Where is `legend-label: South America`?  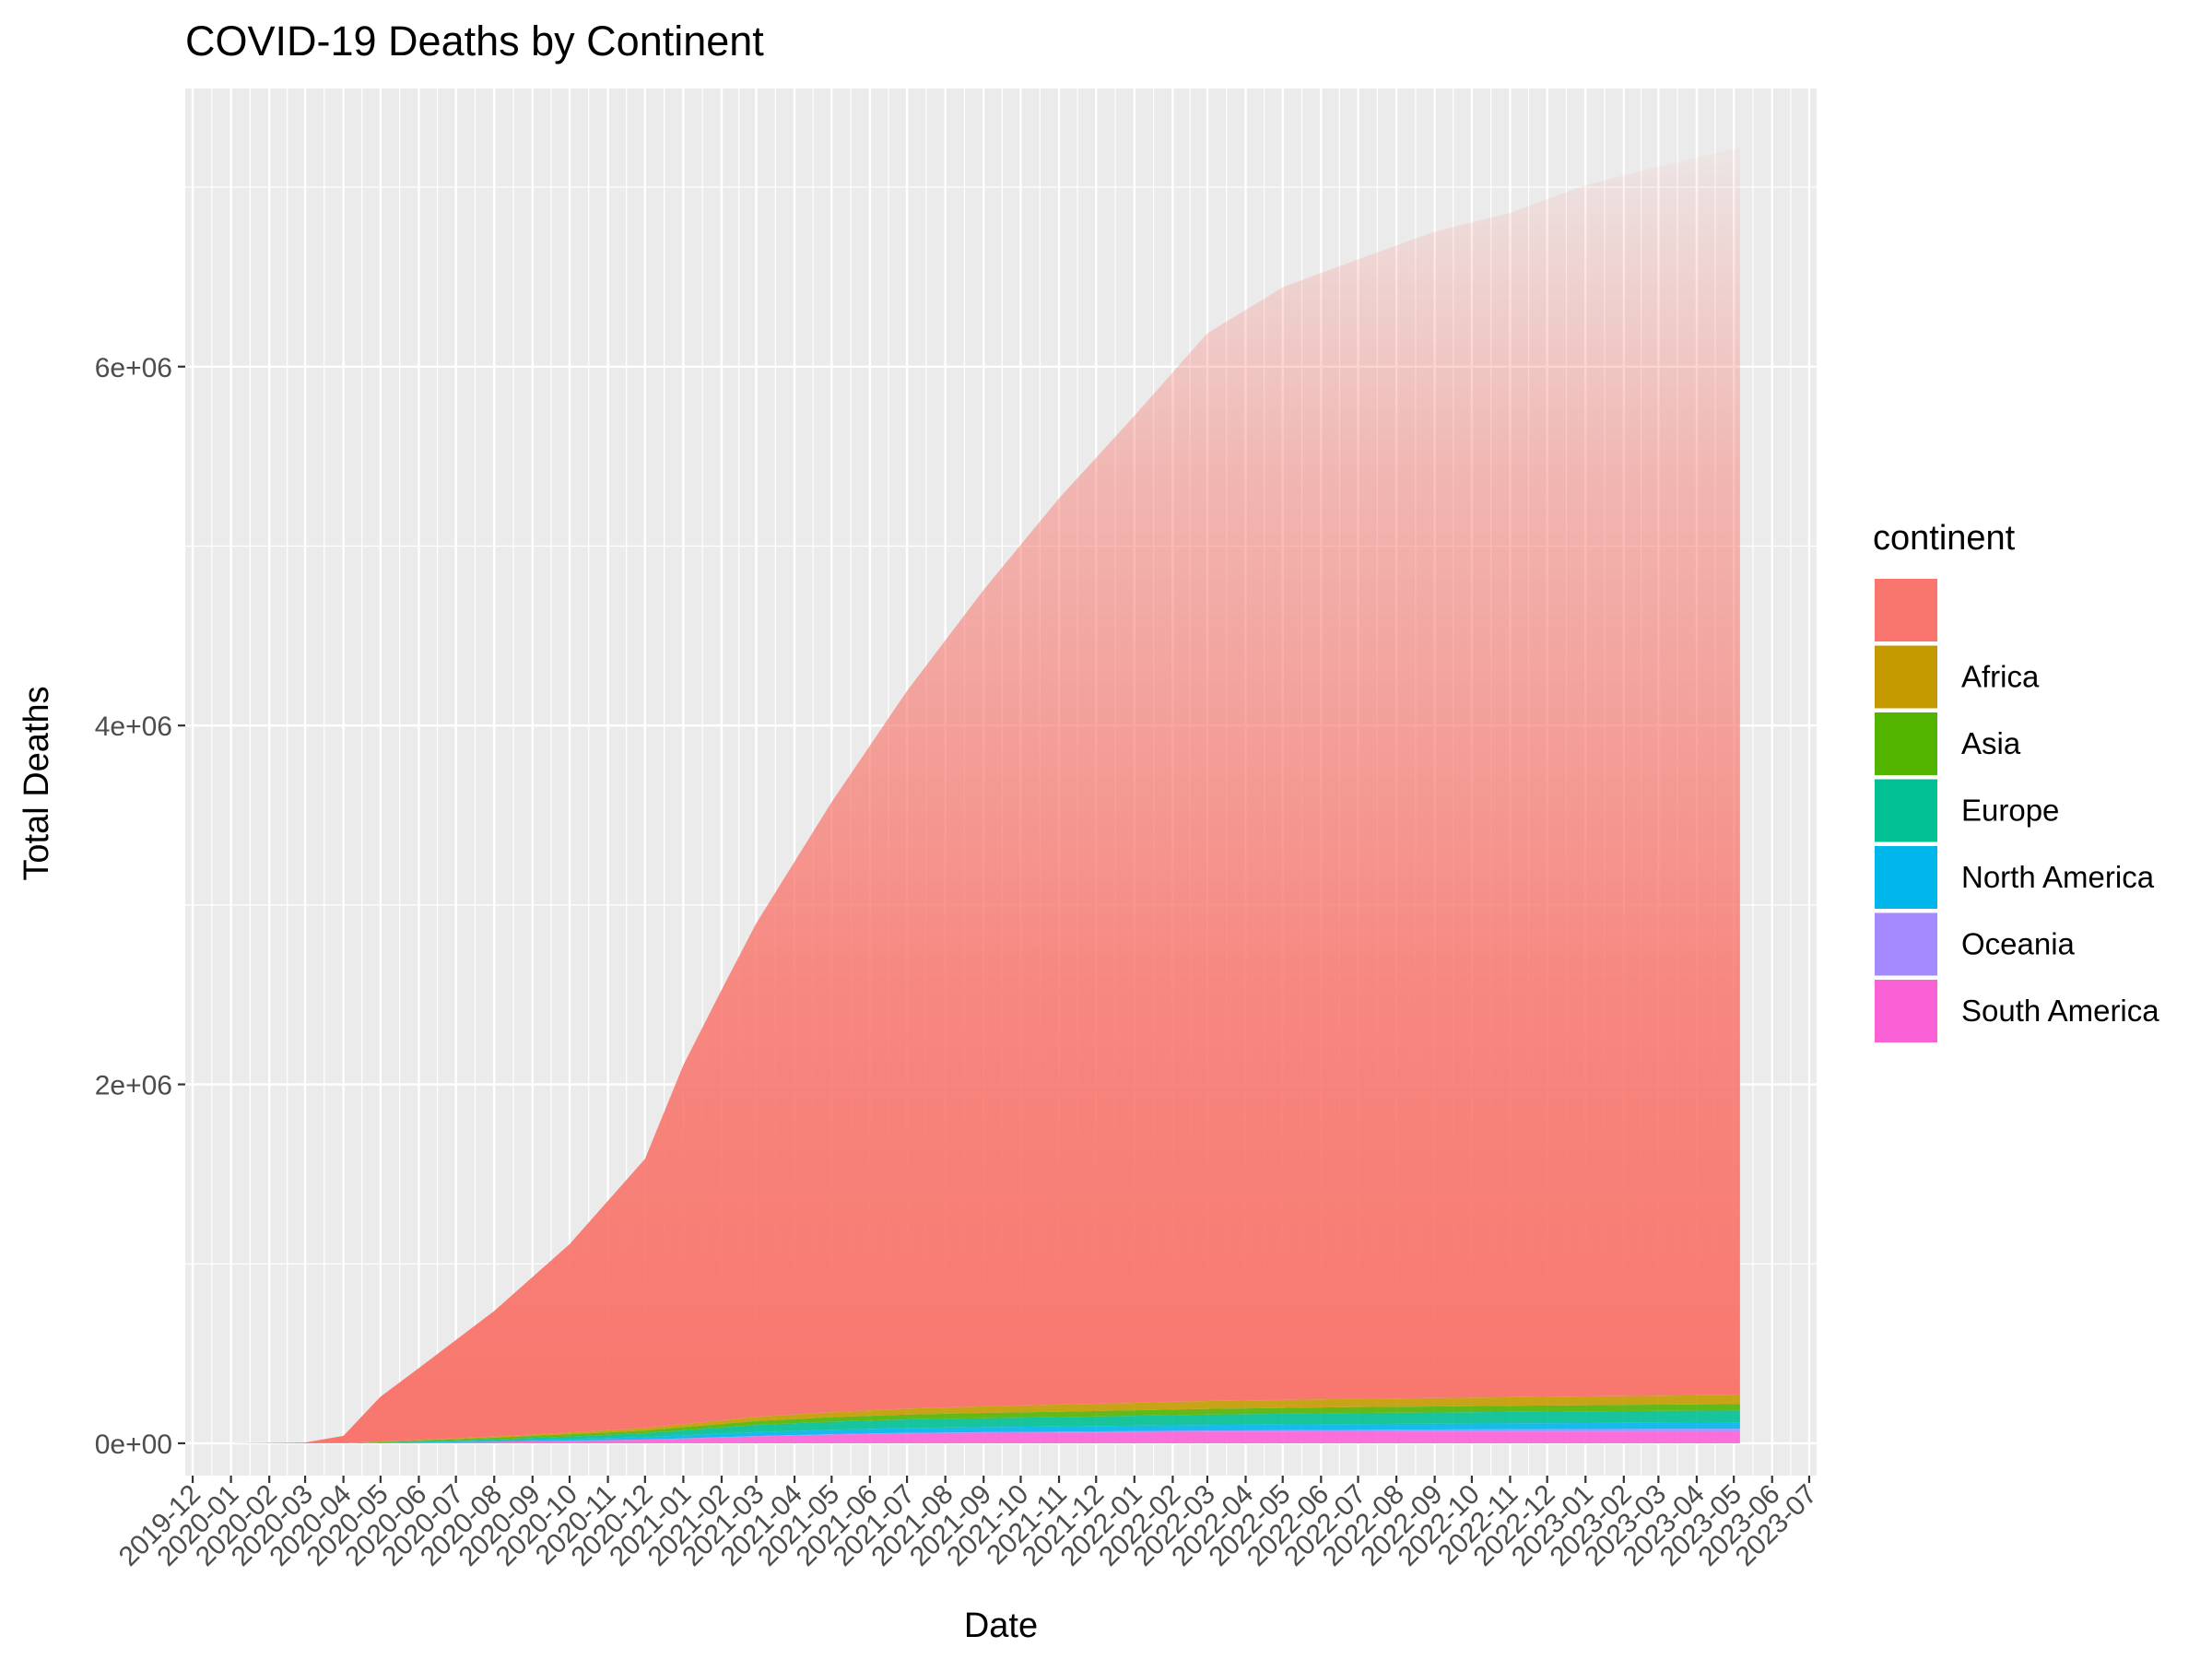 legend-label: South America is located at coordinates (2060, 1011).